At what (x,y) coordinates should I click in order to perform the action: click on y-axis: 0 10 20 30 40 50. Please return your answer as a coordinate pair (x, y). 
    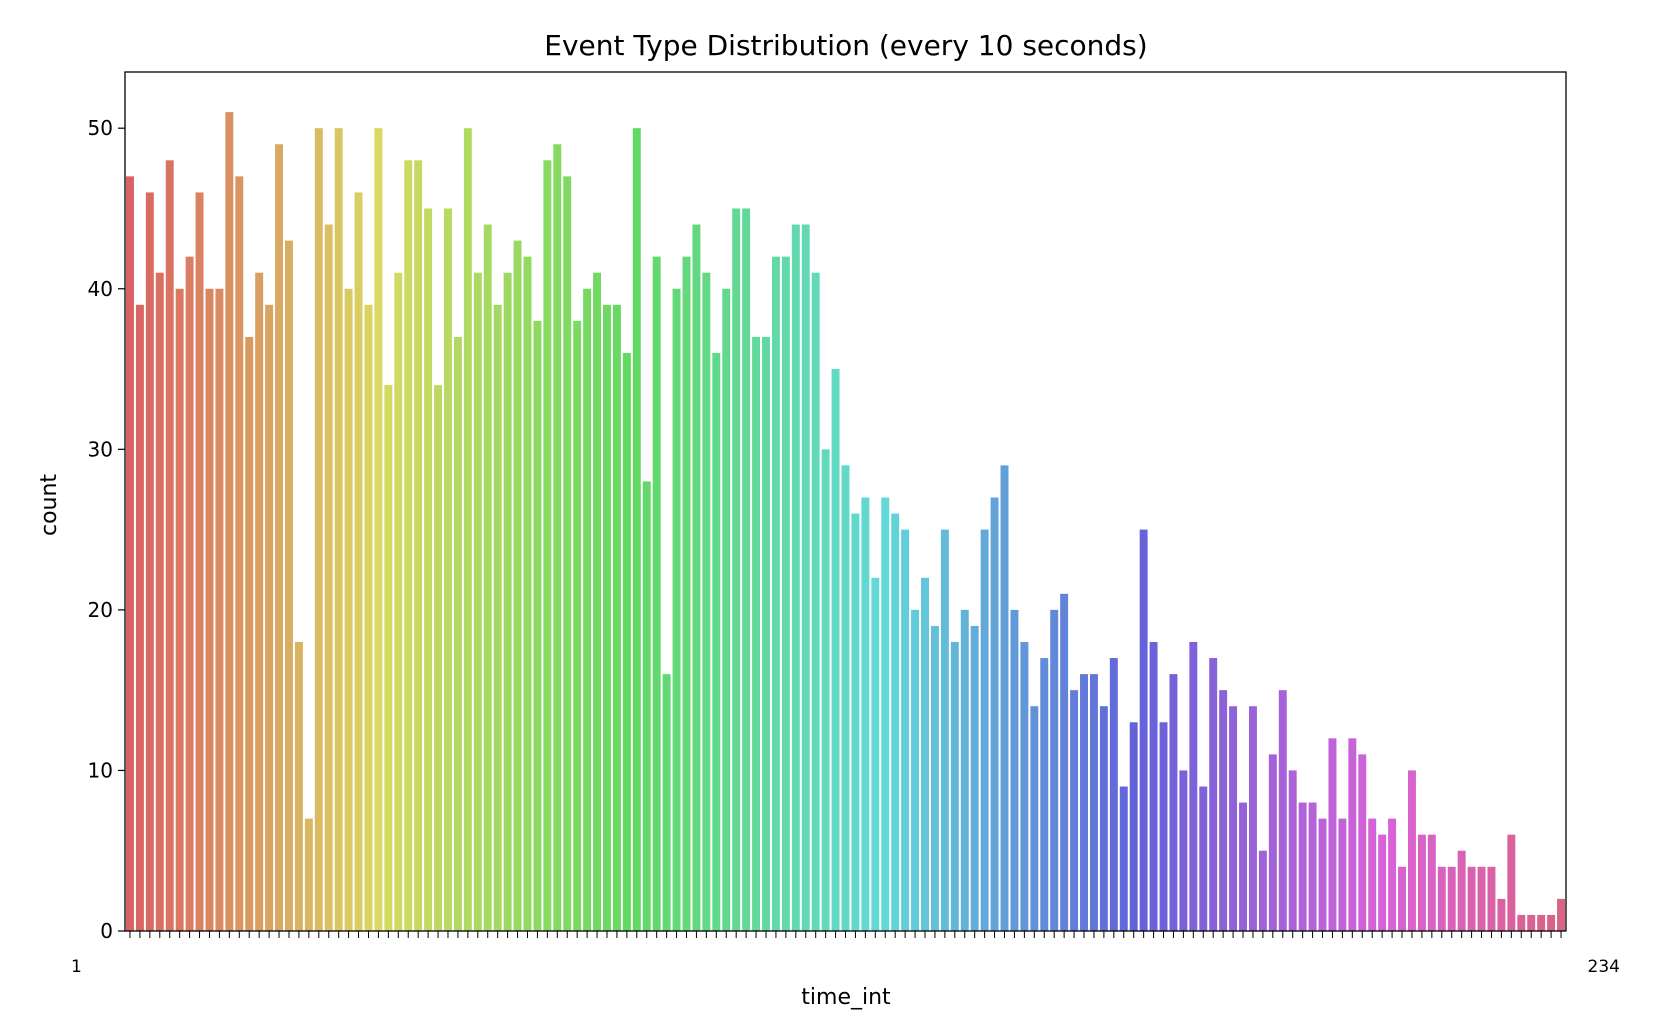
    Looking at the image, I should click on (106, 529).